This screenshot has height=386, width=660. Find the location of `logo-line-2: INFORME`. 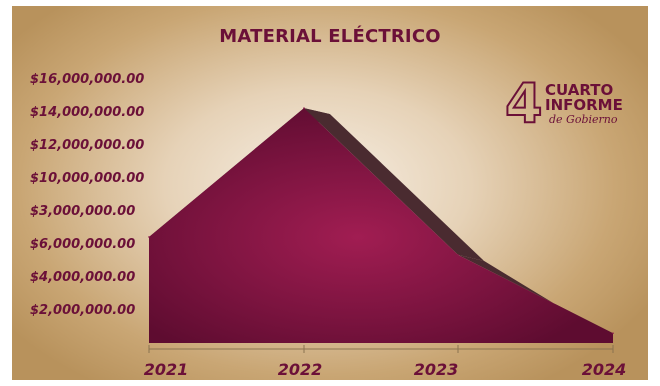

logo-line-2: INFORME is located at coordinates (584, 105).